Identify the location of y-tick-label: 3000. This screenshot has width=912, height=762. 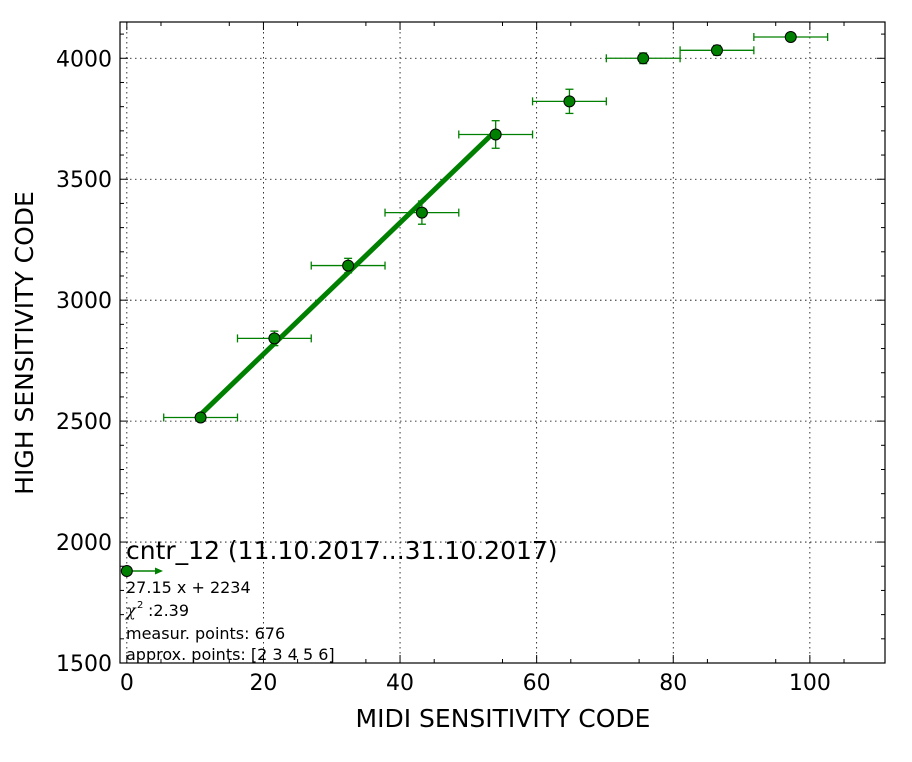
(84, 301).